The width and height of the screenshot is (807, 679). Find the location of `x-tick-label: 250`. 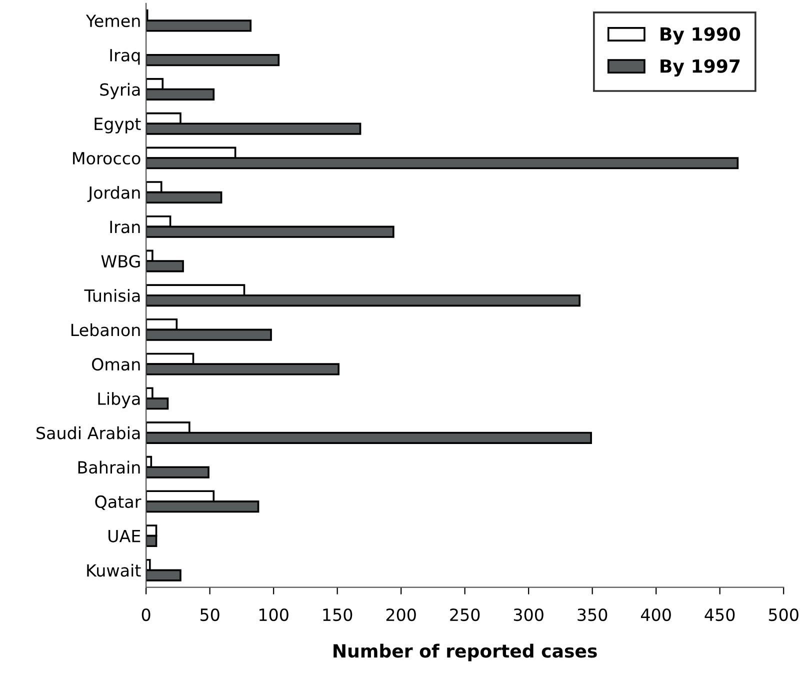

x-tick-label: 250 is located at coordinates (465, 615).